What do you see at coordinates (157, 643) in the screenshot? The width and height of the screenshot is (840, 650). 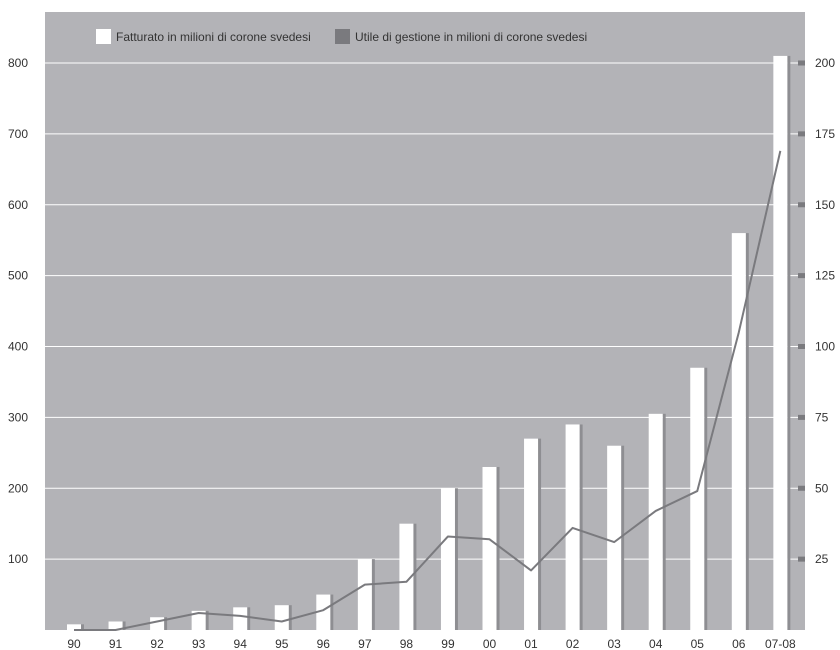 I see `x-tick-label: 92` at bounding box center [157, 643].